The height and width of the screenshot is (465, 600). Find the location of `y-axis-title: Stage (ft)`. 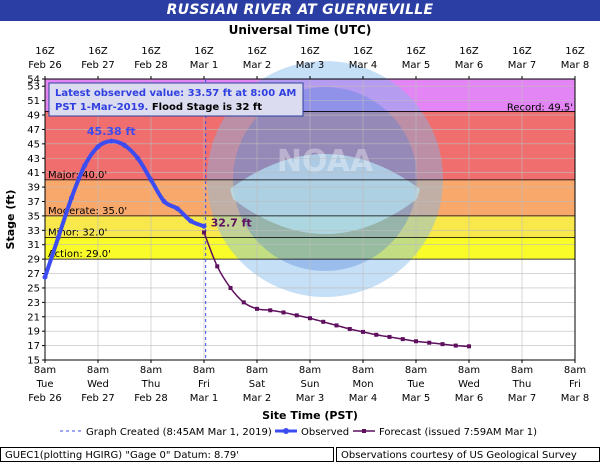

y-axis-title: Stage (ft) is located at coordinates (10, 220).